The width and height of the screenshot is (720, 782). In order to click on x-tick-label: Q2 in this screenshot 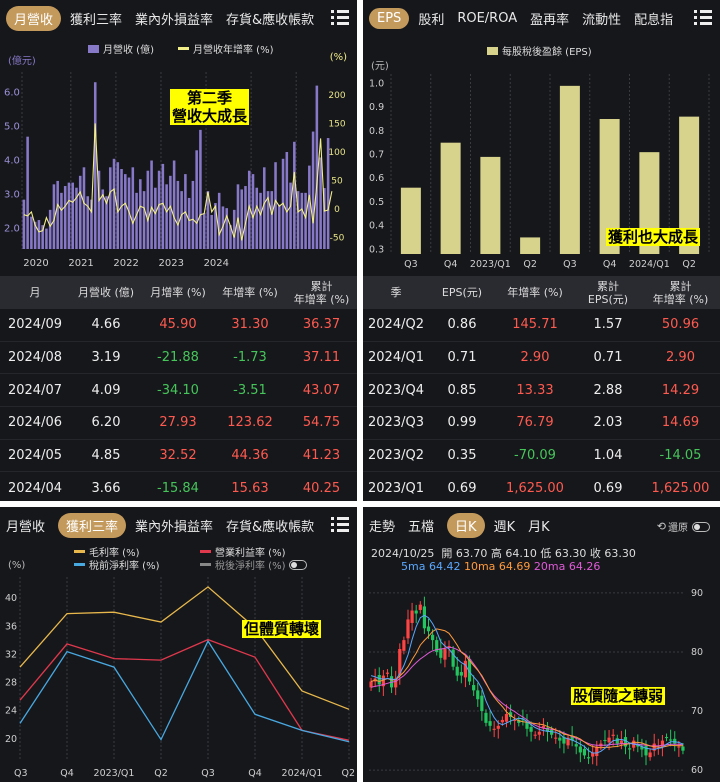, I will do `click(348, 773)`.